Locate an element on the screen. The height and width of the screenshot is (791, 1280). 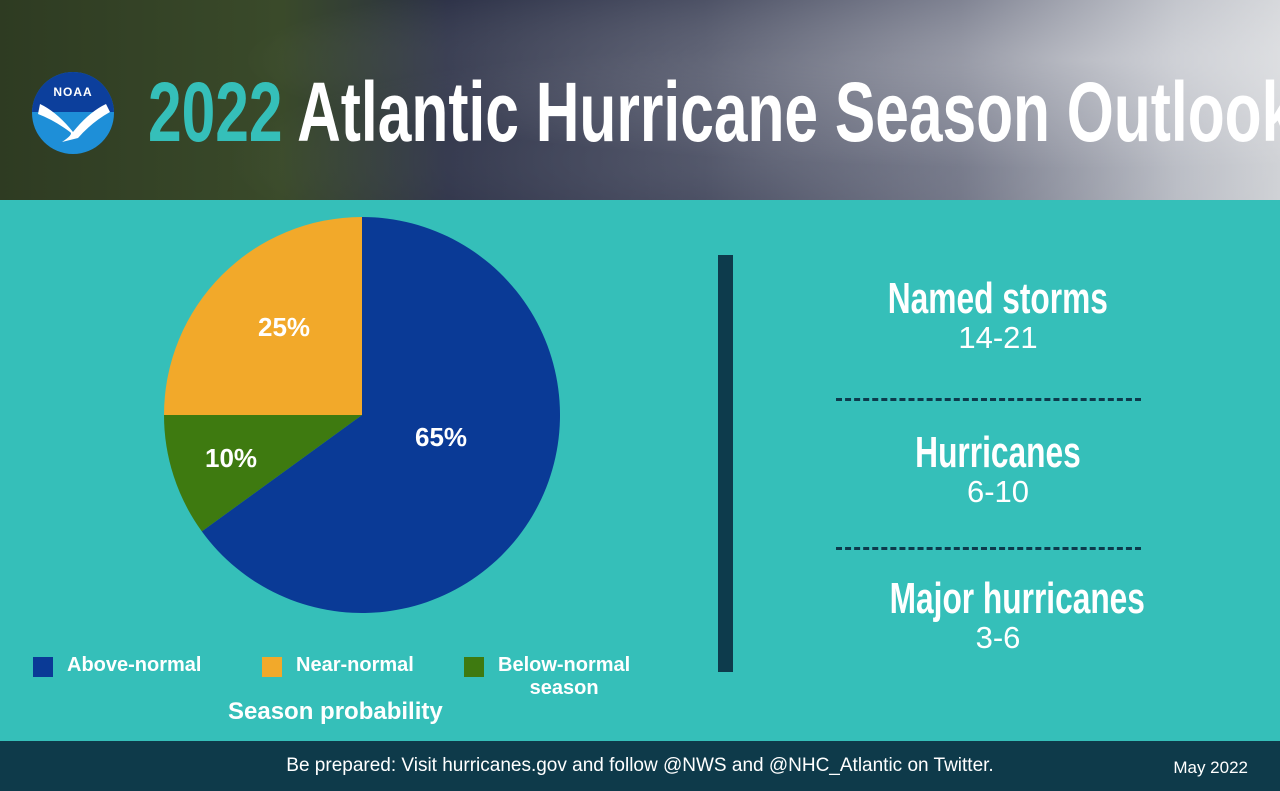
stat-major-hurricanes: Major hurricanes 3-6 is located at coordinates (998, 615).